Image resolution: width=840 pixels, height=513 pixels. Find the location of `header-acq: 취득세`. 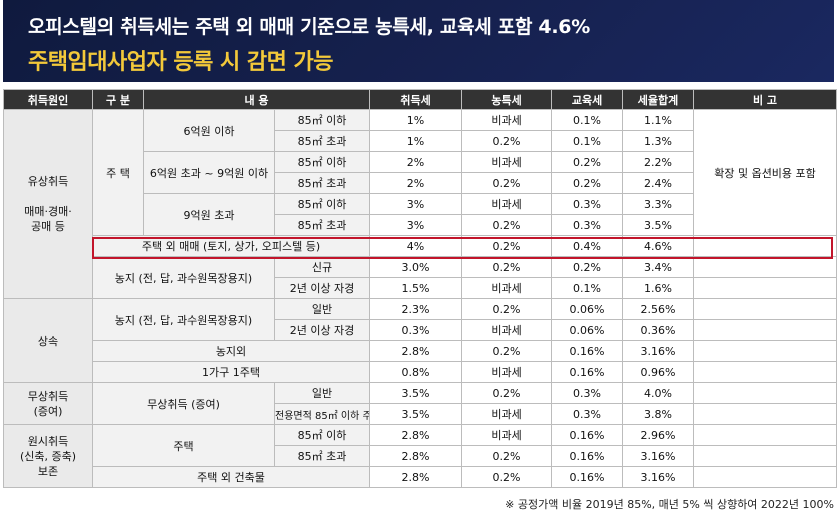

header-acq: 취득세 is located at coordinates (416, 99).